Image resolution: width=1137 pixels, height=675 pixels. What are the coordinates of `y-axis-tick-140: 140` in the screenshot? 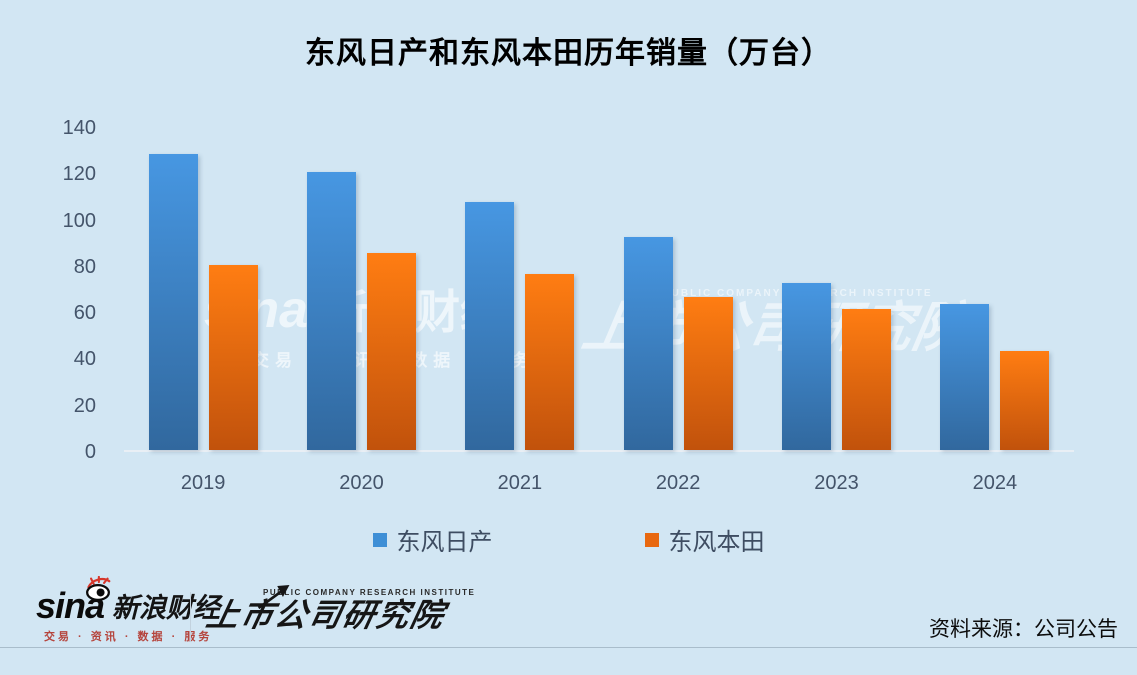 It's located at (79, 128).